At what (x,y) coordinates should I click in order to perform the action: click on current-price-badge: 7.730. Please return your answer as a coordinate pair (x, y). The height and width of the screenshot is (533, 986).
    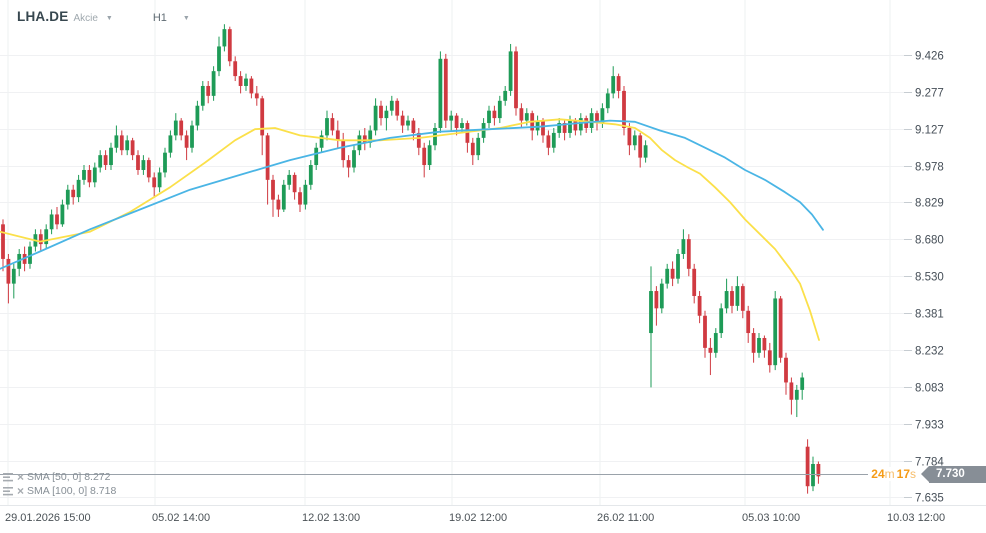
    Looking at the image, I should click on (953, 474).